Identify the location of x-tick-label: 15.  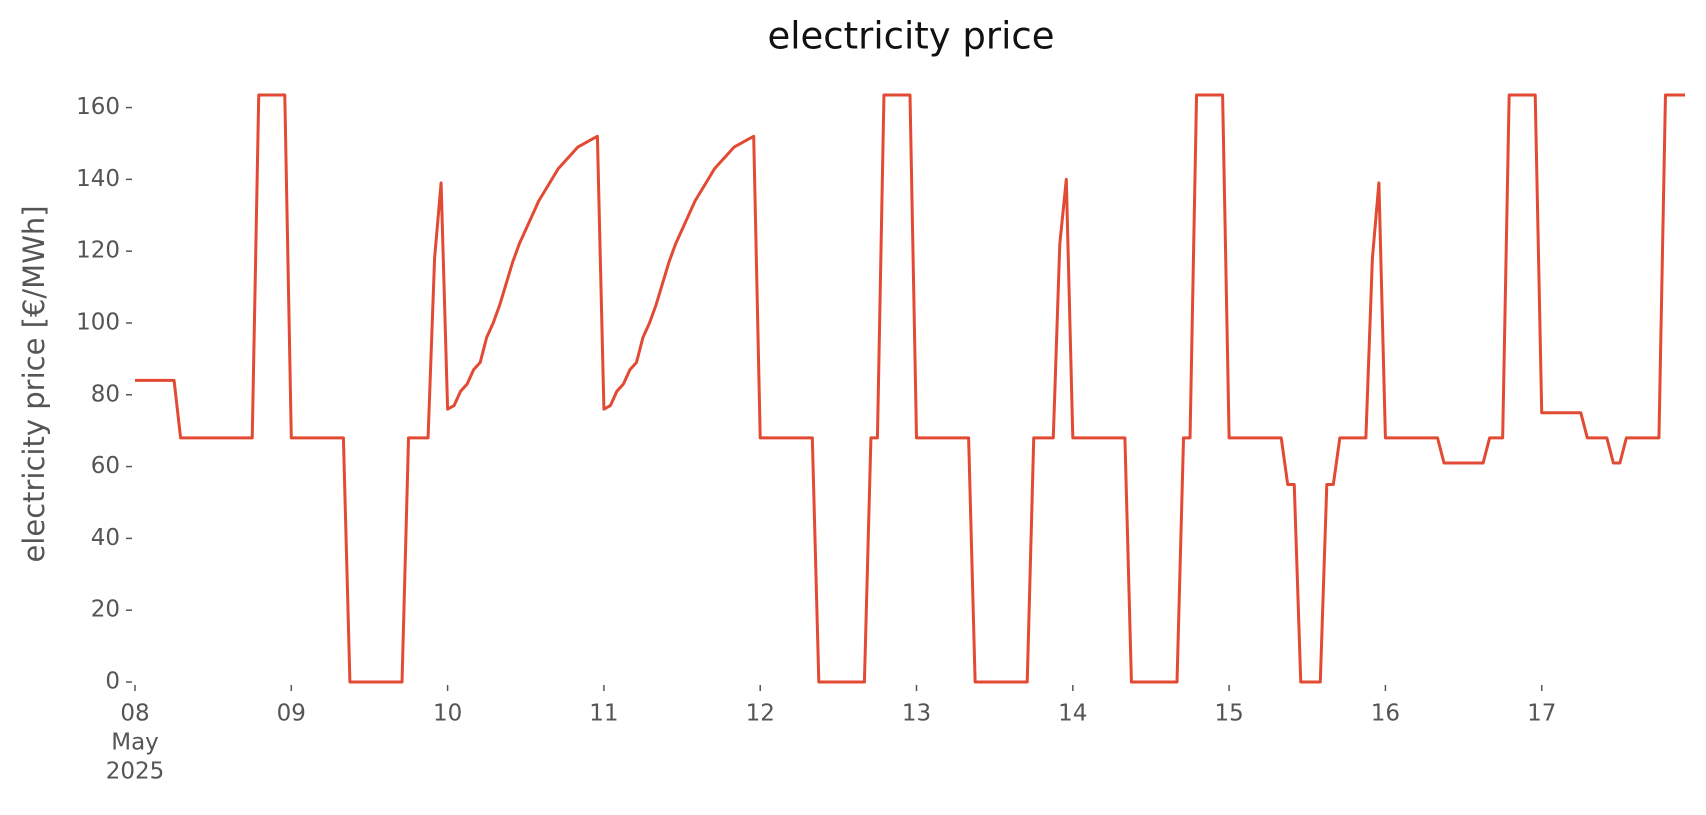
(1228, 714).